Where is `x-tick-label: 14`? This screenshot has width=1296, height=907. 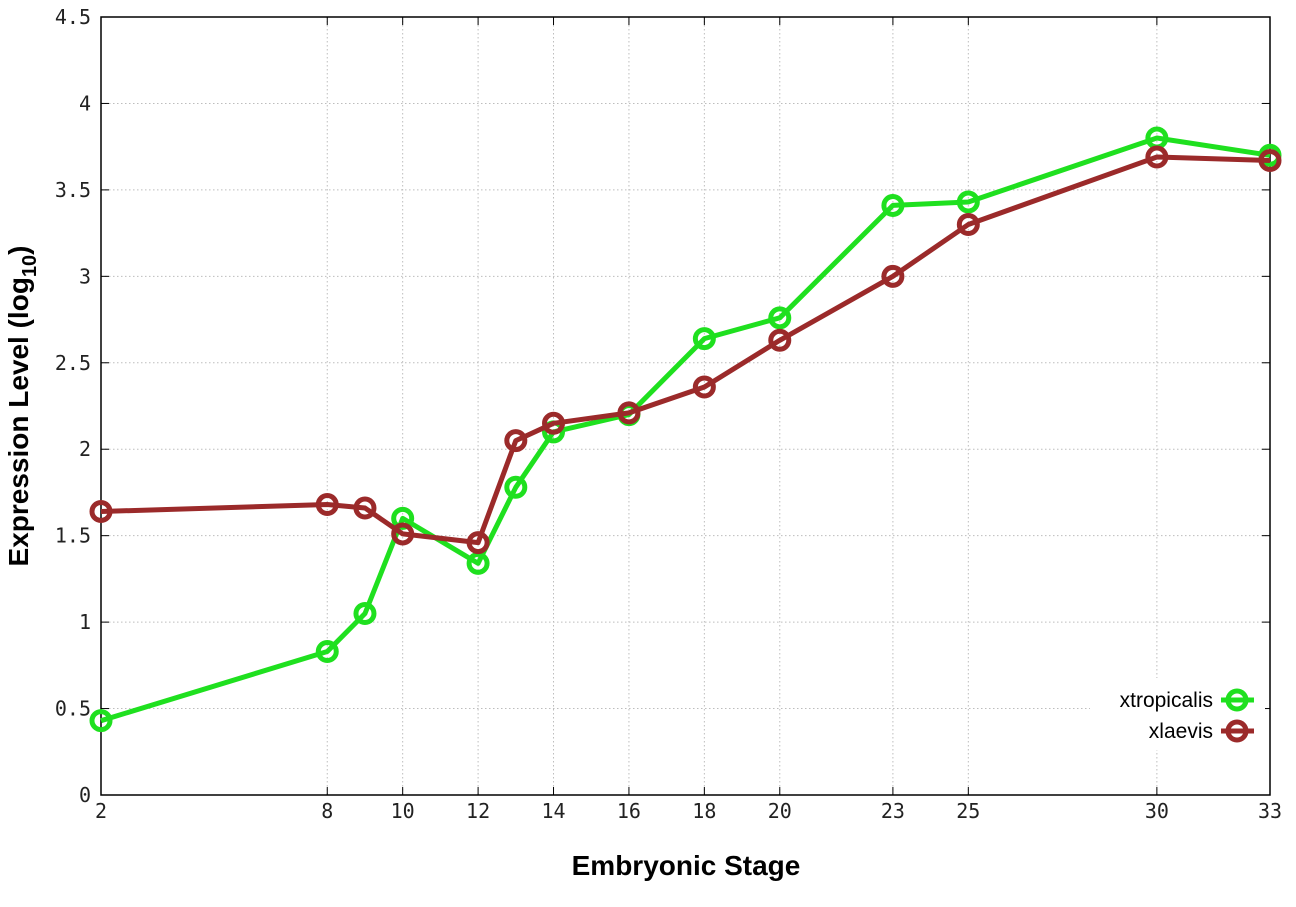
x-tick-label: 14 is located at coordinates (553, 811).